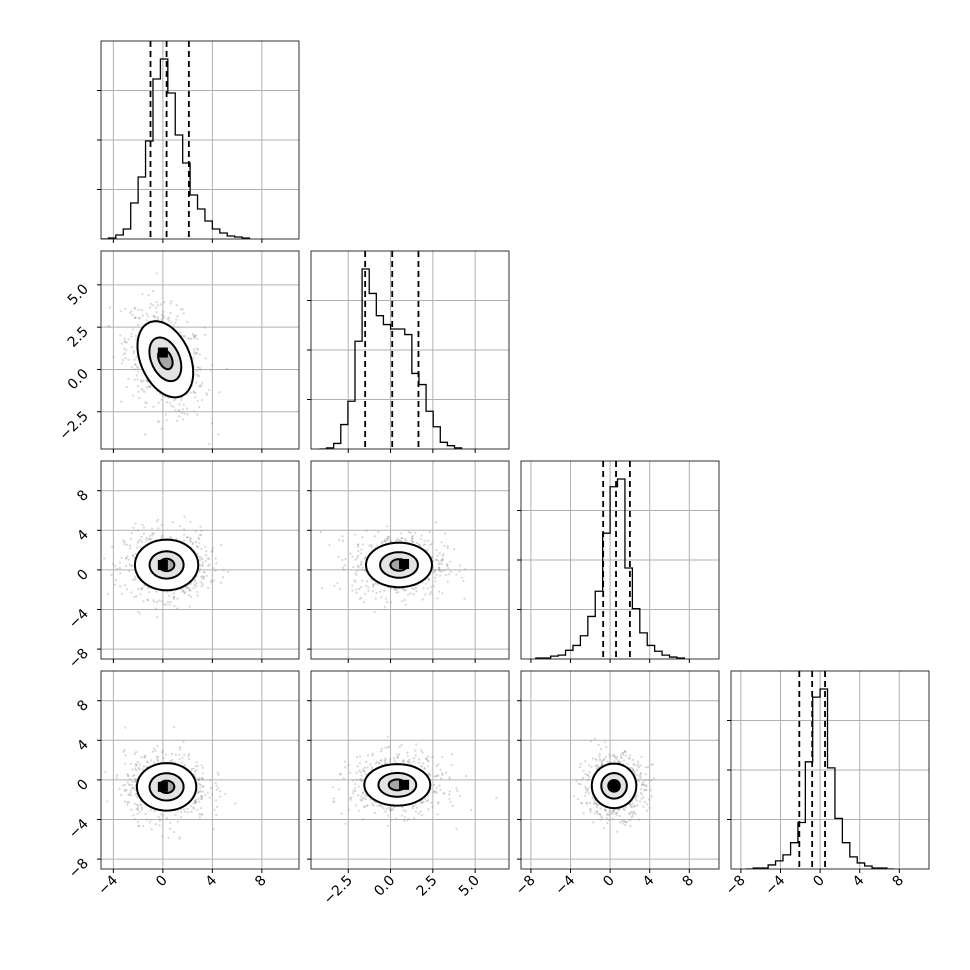 This screenshot has height=970, width=970. What do you see at coordinates (819, 882) in the screenshot?
I see `xtick-label-3-2: 0` at bounding box center [819, 882].